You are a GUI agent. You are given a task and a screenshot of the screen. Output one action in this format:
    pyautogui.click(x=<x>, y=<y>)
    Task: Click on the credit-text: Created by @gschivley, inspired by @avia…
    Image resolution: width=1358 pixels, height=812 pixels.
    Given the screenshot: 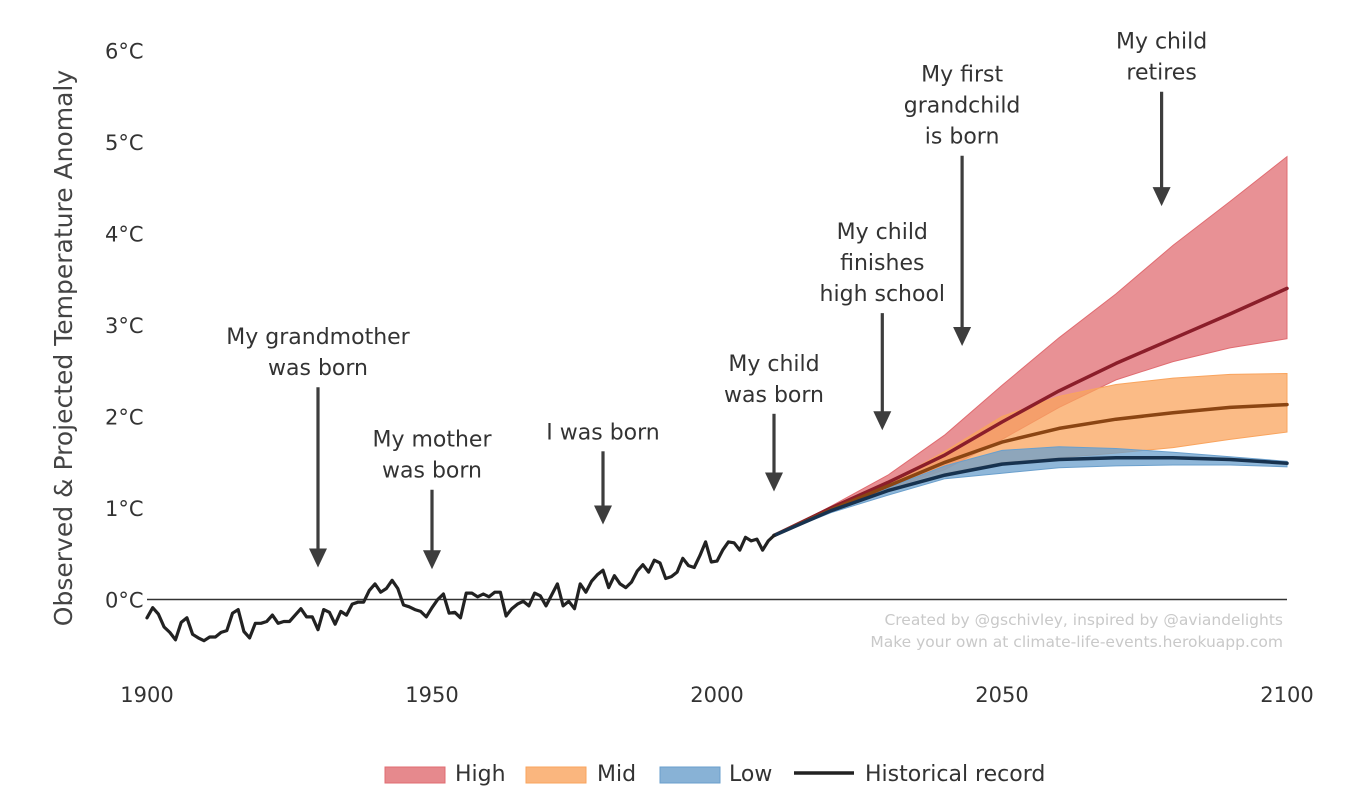 What is the action you would take?
    pyautogui.click(x=1076, y=631)
    